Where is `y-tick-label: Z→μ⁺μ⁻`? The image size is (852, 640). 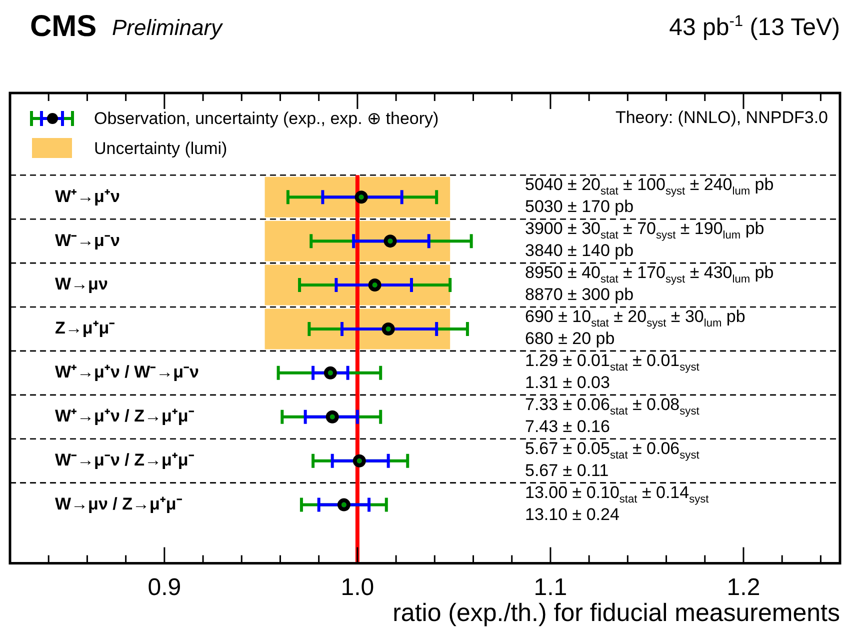 y-tick-label: Z→μ⁺μ⁻ is located at coordinates (85, 328).